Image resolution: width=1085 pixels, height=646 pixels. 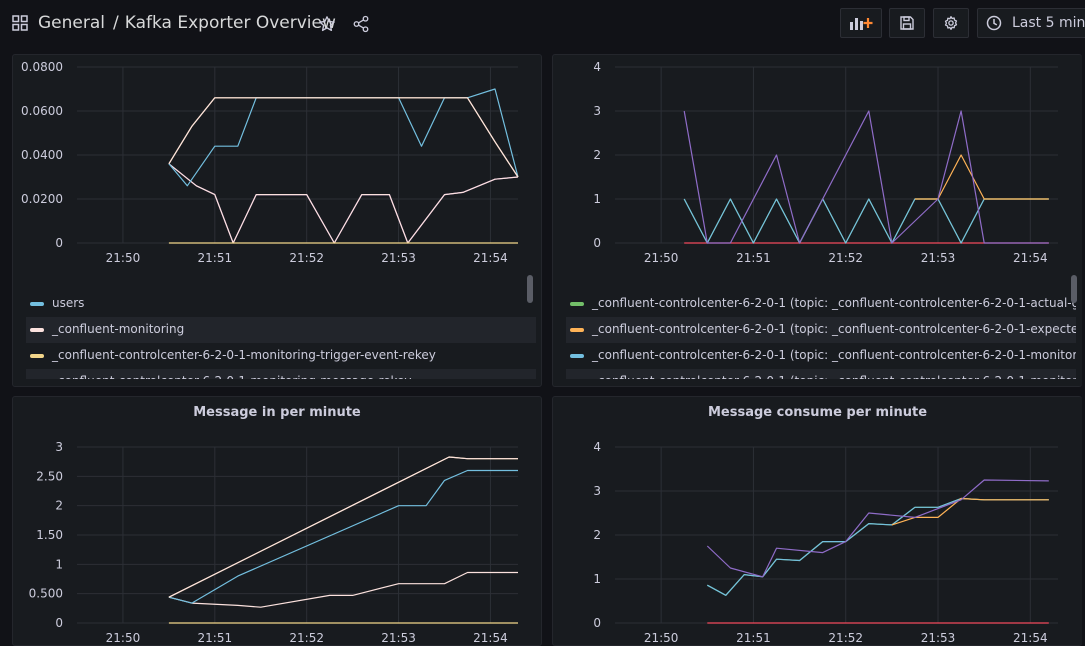 I want to click on y-tick-label: 0.0200, so click(x=42, y=199).